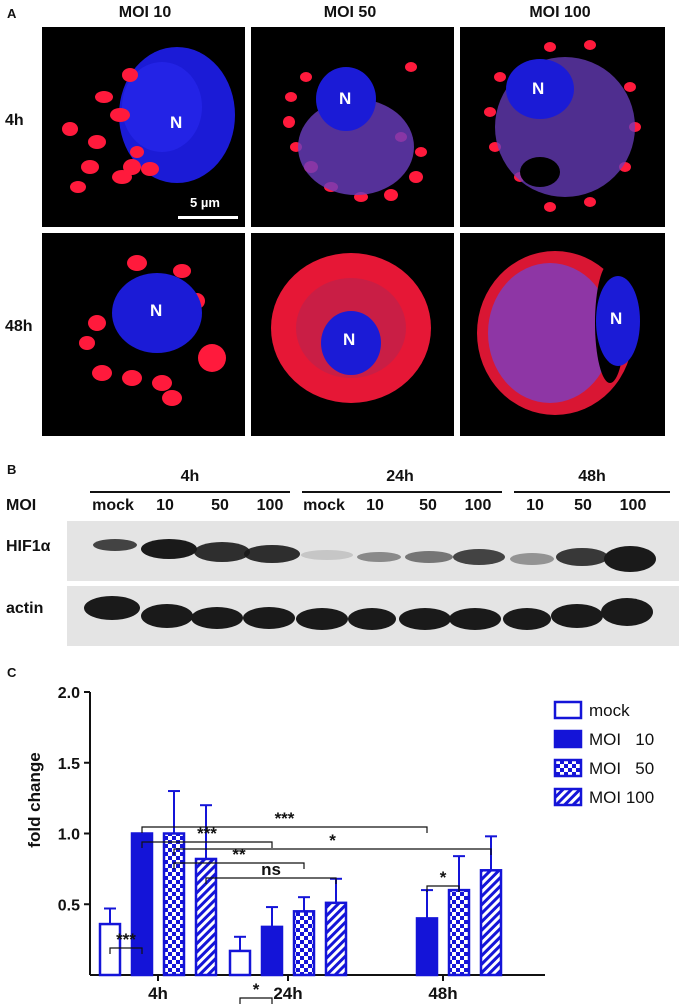 This screenshot has width=679, height=1007. What do you see at coordinates (69, 764) in the screenshot?
I see `y-tick-label: 1.5` at bounding box center [69, 764].